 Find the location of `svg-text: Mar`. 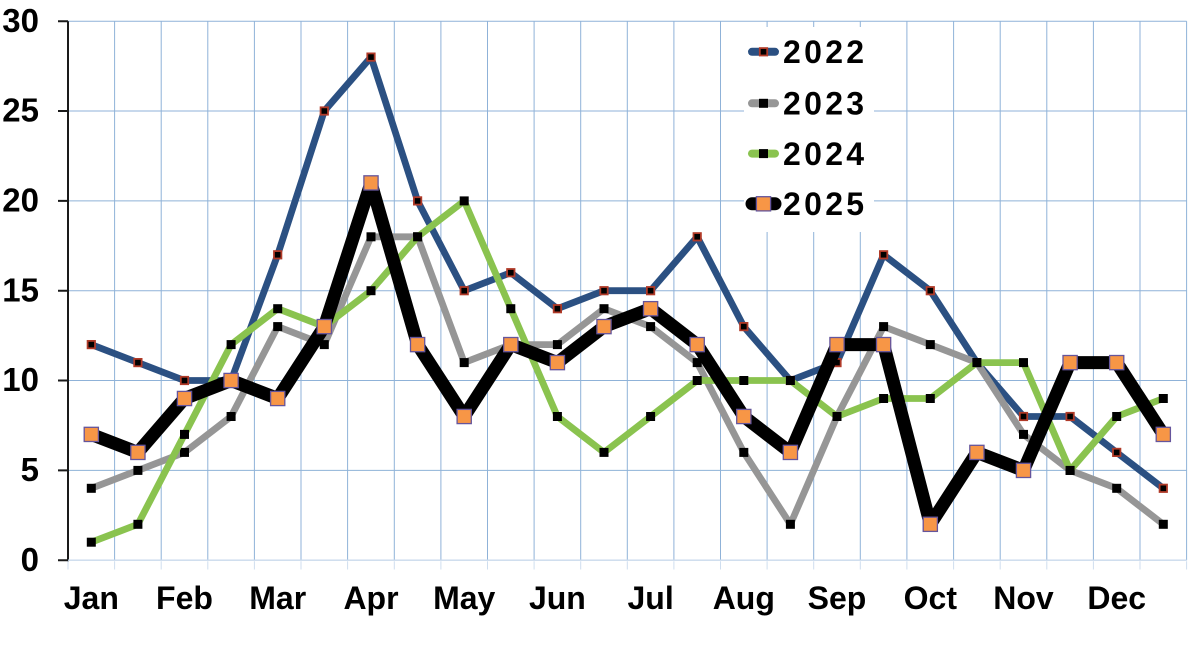

svg-text: Mar is located at coordinates (277, 598).